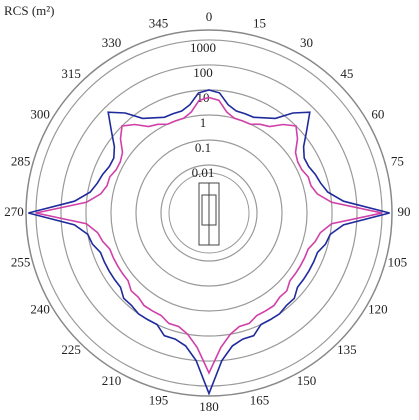 The height and width of the screenshot is (420, 419). I want to click on ship-icon, so click(209, 213).